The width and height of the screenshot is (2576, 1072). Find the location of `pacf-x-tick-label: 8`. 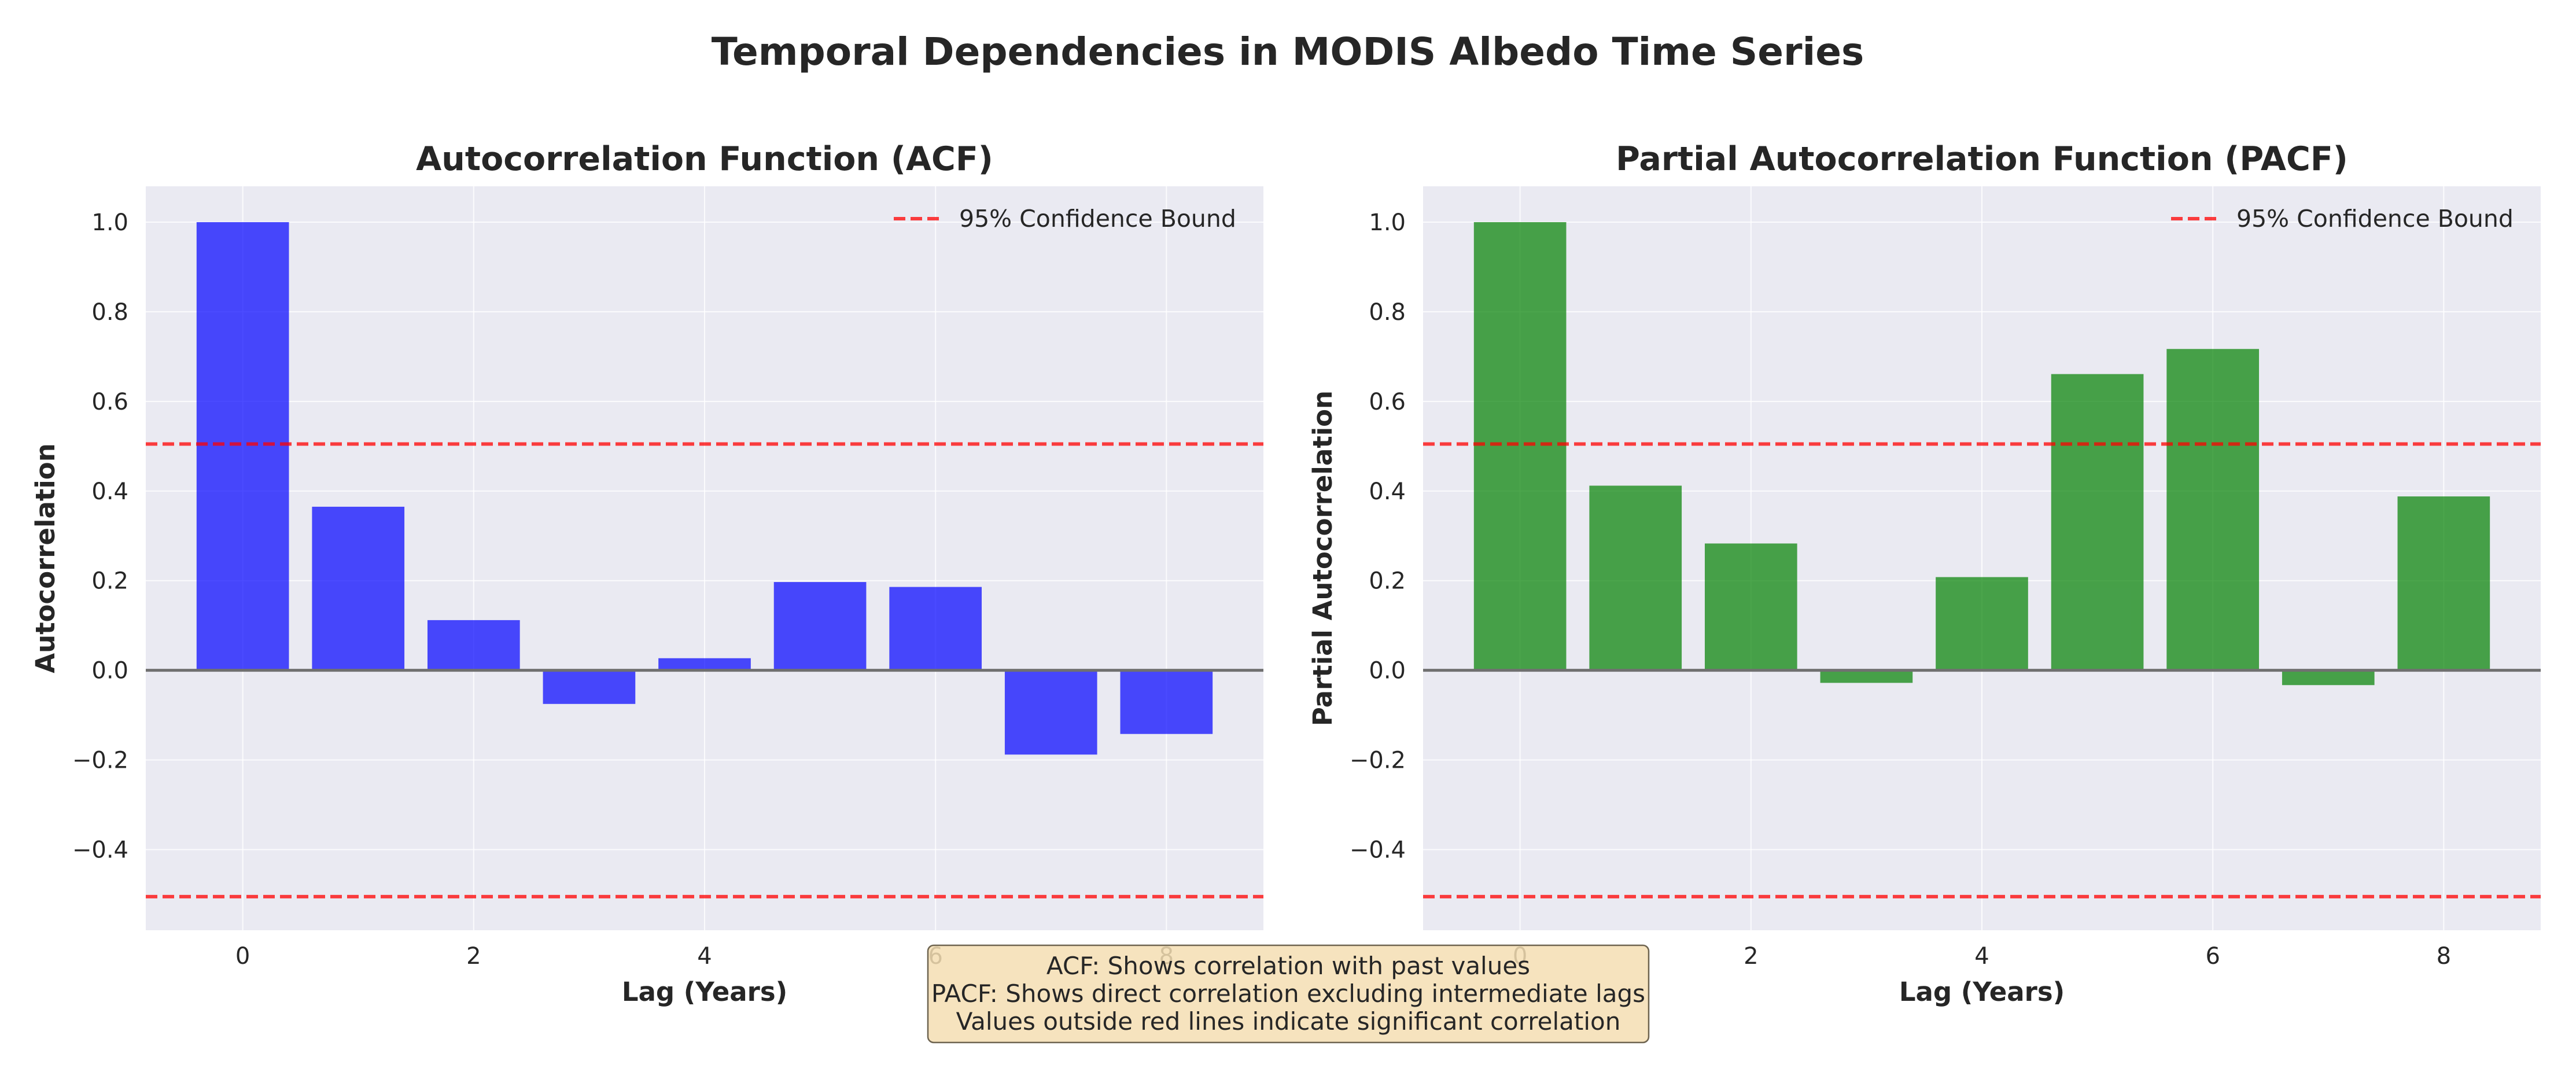

pacf-x-tick-label: 8 is located at coordinates (2444, 956).